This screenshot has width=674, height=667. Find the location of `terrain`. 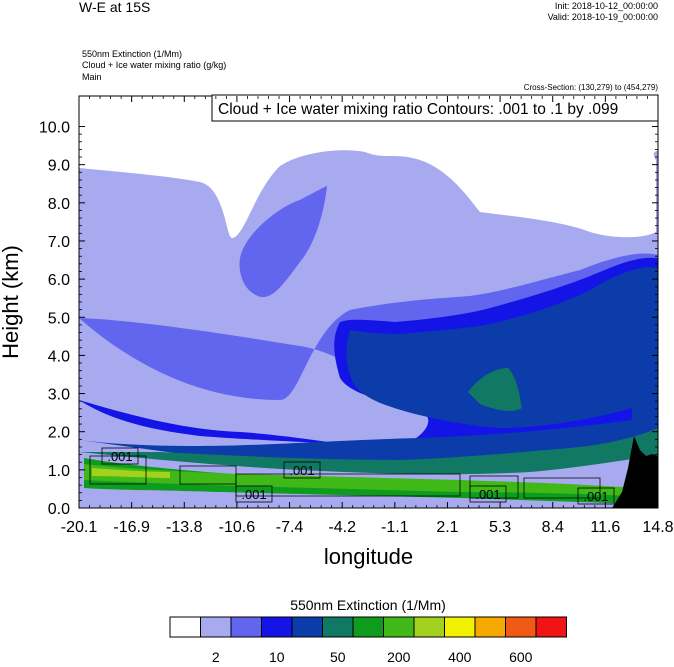

terrain is located at coordinates (635, 472).